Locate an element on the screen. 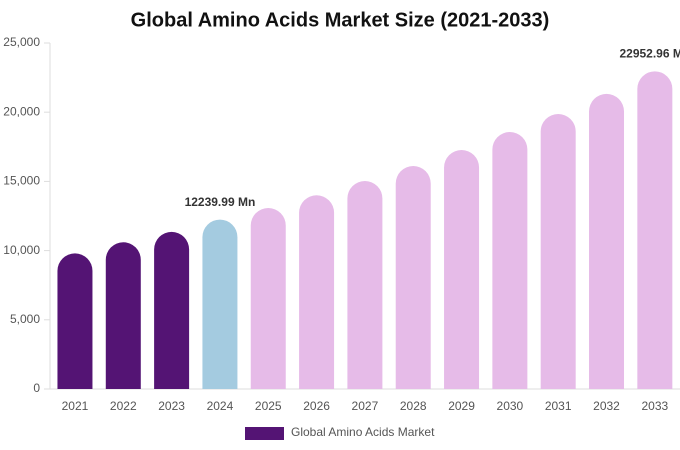 The width and height of the screenshot is (680, 450). x-tick-label: 2032 is located at coordinates (606, 406).